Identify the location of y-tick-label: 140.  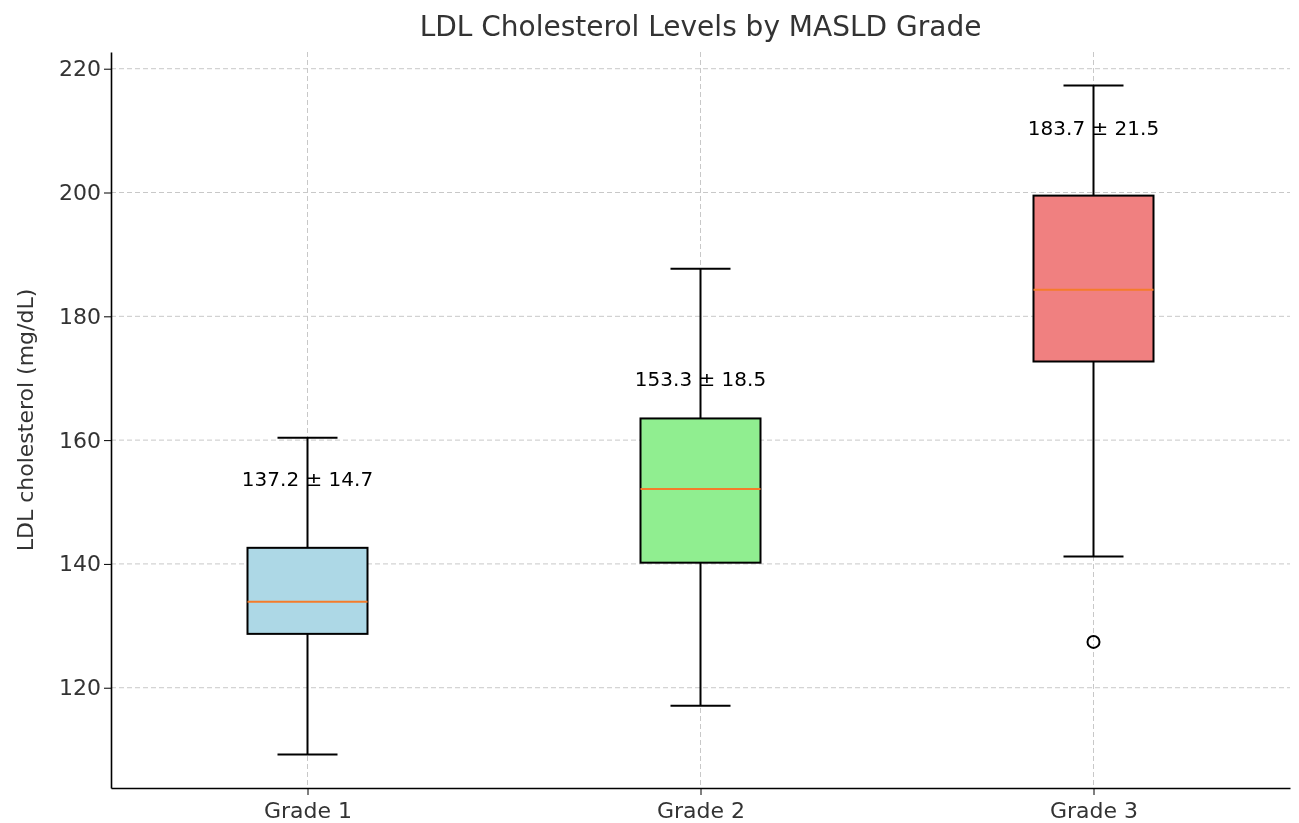
(80, 564).